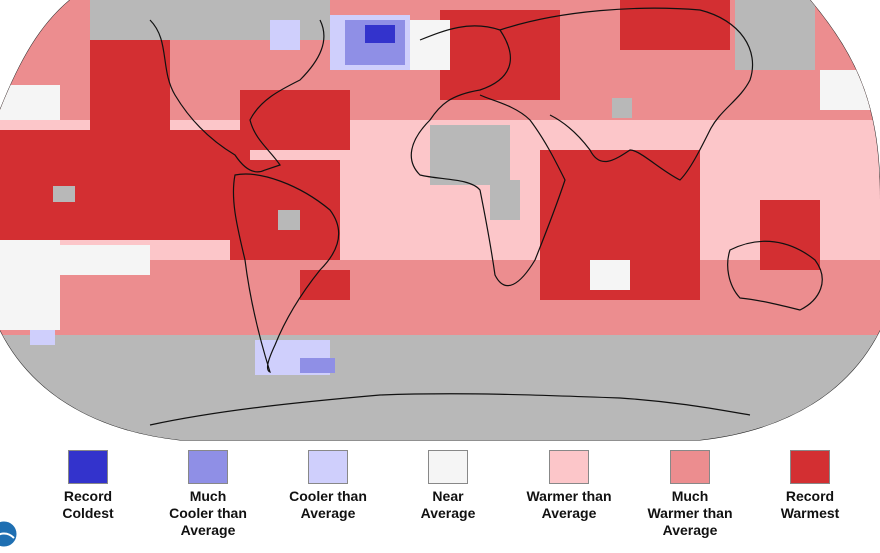 The image size is (880, 553). What do you see at coordinates (569, 504) in the screenshot?
I see `legend-label-warmer: Warmer than Average` at bounding box center [569, 504].